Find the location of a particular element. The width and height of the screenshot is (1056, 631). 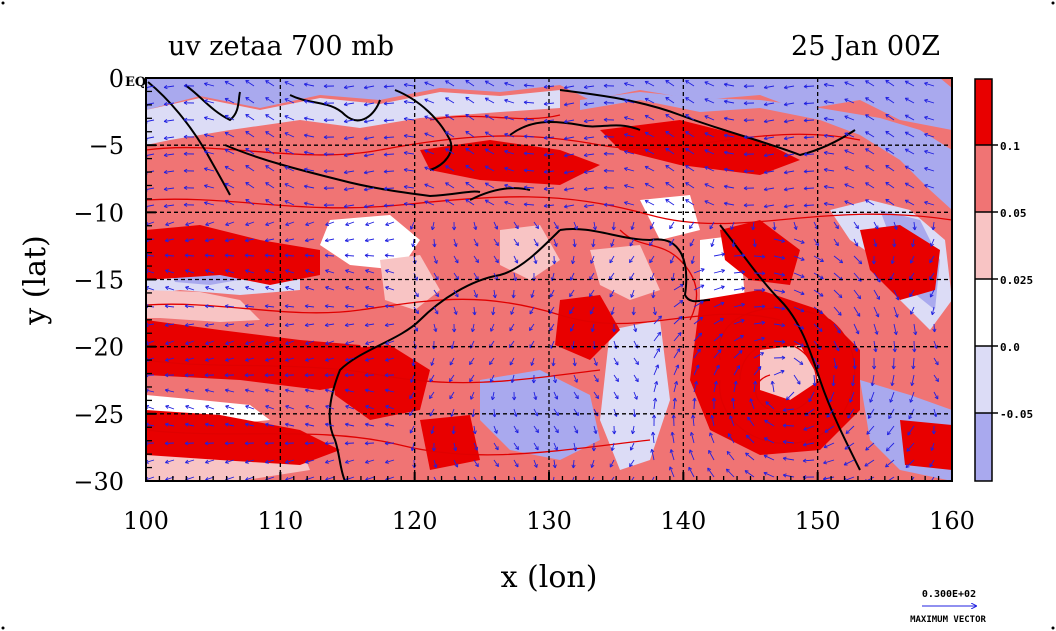

max-vector-value: 0.300E+02 is located at coordinates (949, 594).